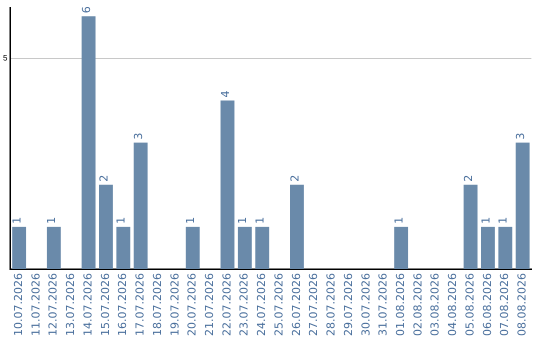  What do you see at coordinates (175, 304) in the screenshot?
I see `x-tick-label: 19.07.2026` at bounding box center [175, 304].